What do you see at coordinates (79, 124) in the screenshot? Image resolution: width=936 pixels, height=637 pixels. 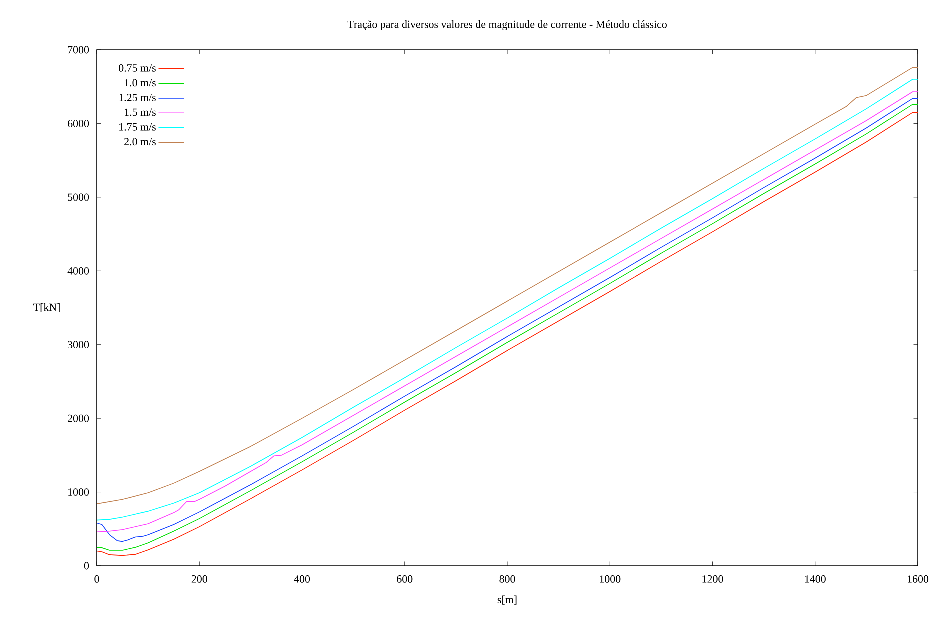 I see `y-tick-label: 6000` at bounding box center [79, 124].